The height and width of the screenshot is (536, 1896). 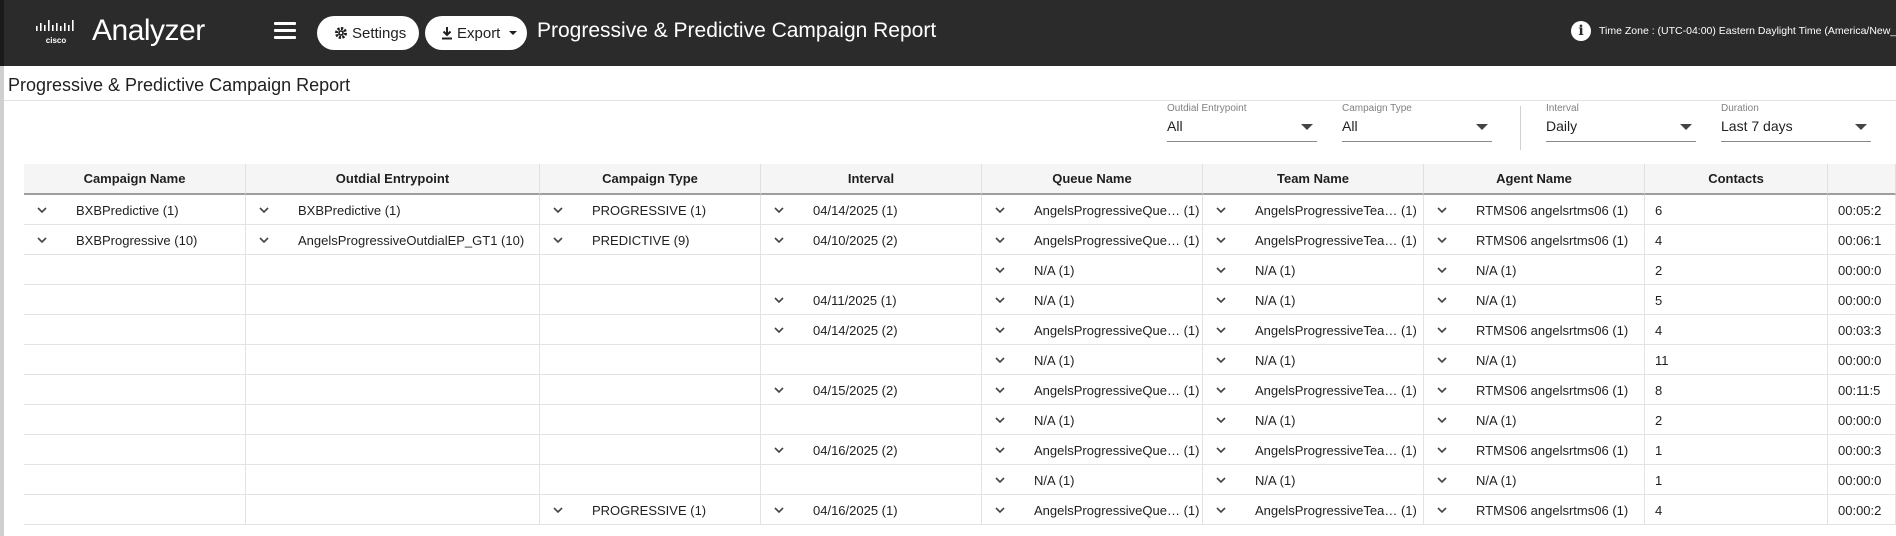 What do you see at coordinates (393, 179) in the screenshot?
I see `column-header-outdial-entrypoint: Outdial Entrypoint` at bounding box center [393, 179].